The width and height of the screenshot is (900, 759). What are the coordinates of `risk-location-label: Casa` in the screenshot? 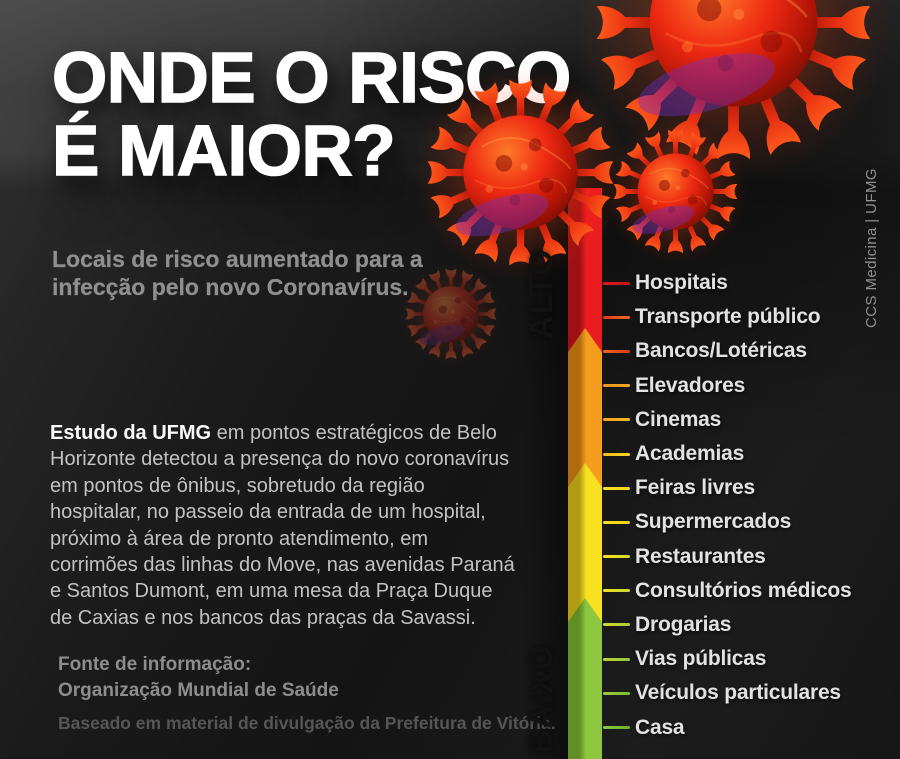 It's located at (660, 727).